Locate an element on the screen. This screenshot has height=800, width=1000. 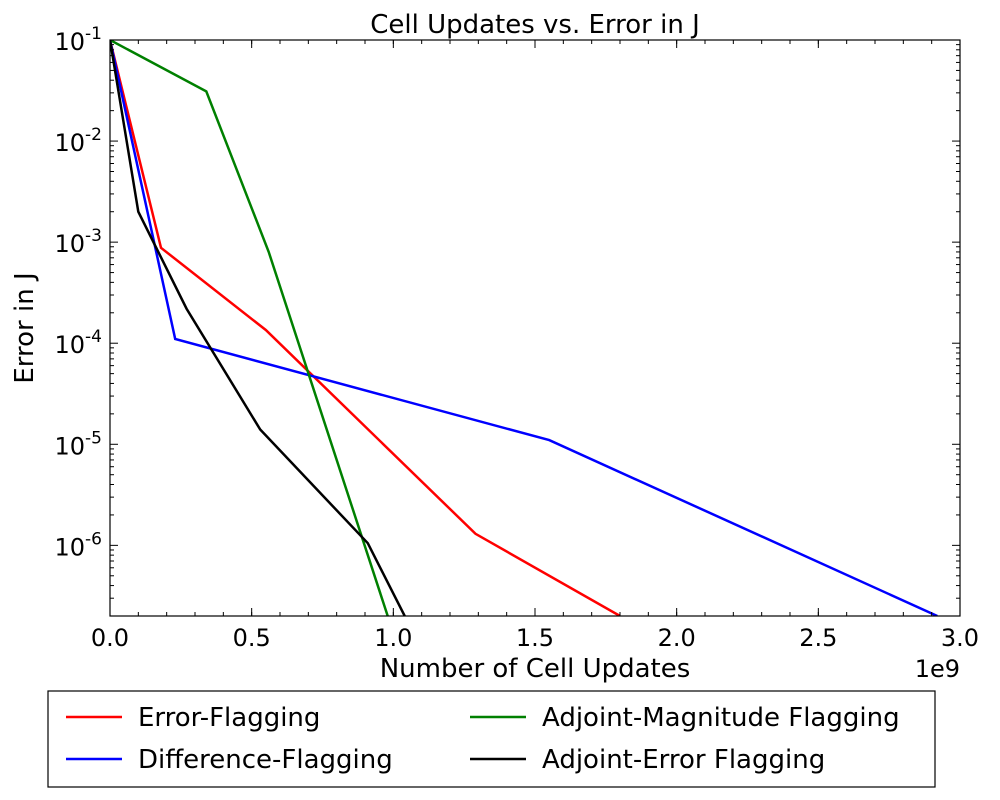
y-tick-label: 10⁻⁵ is located at coordinates (79, 444).